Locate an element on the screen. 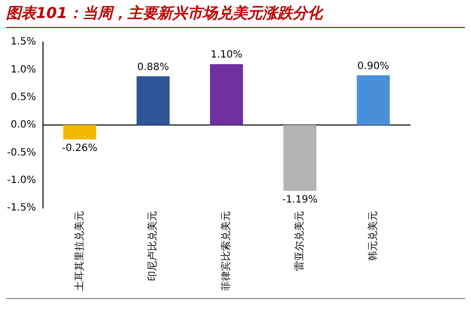 This screenshot has width=471, height=327. y-tick-label: -1.0% is located at coordinates (21, 180).